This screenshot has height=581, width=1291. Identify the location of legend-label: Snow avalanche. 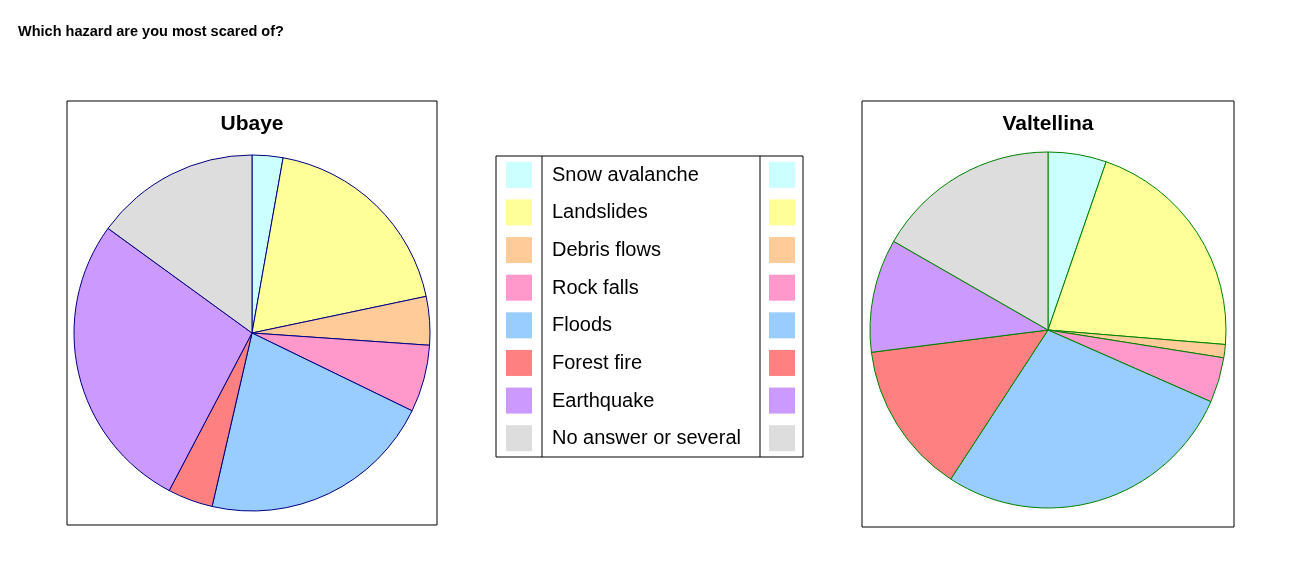
(625, 173).